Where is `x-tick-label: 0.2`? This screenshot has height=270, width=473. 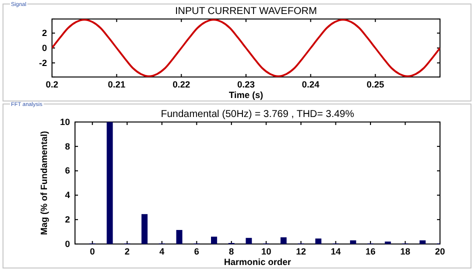
x-tick-label: 0.2 is located at coordinates (52, 84).